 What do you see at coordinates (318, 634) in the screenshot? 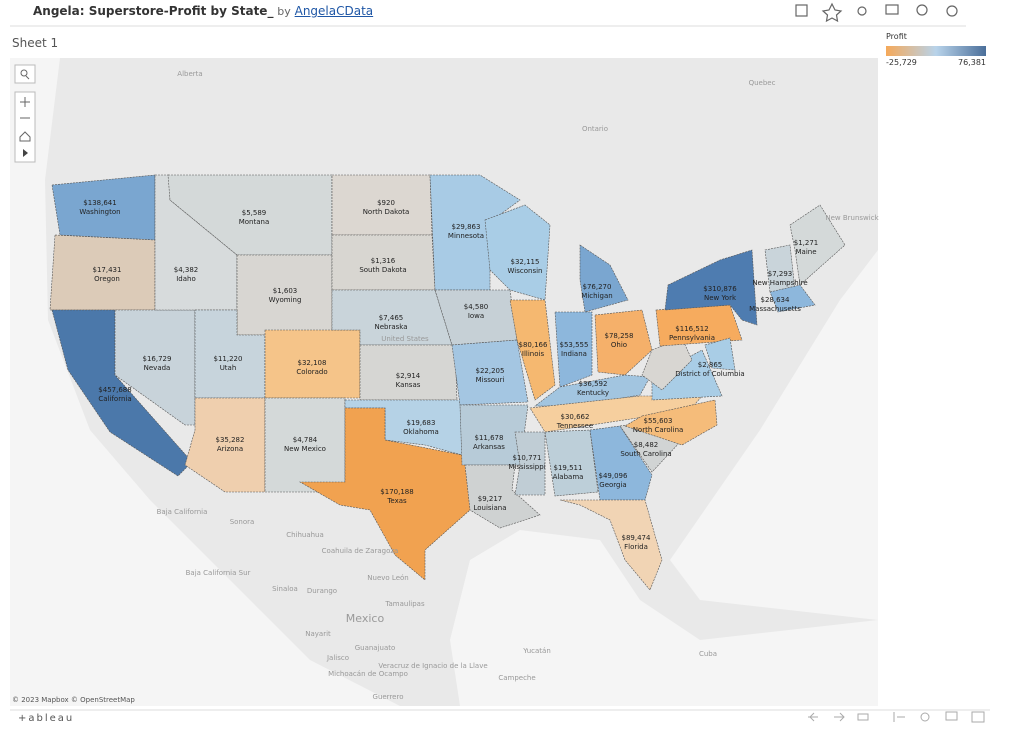
I see `place-label: Nayarit` at bounding box center [318, 634].